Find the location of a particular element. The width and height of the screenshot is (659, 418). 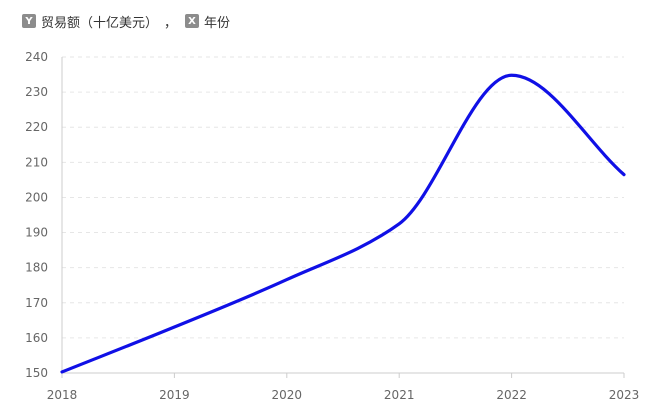

x-axis-legend-label: 年份 is located at coordinates (217, 23).